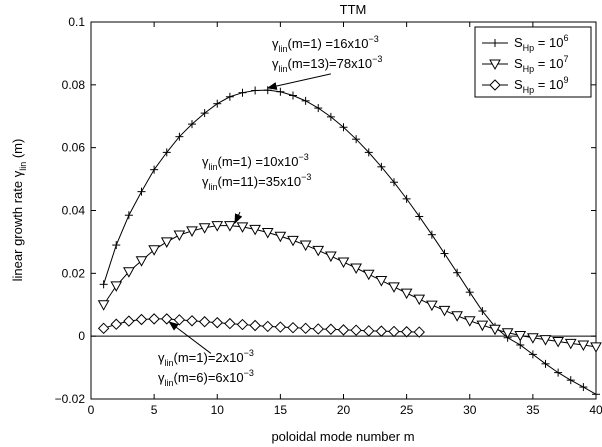 The image size is (602, 447). I want to click on y-tick-label: 0, so click(81, 336).